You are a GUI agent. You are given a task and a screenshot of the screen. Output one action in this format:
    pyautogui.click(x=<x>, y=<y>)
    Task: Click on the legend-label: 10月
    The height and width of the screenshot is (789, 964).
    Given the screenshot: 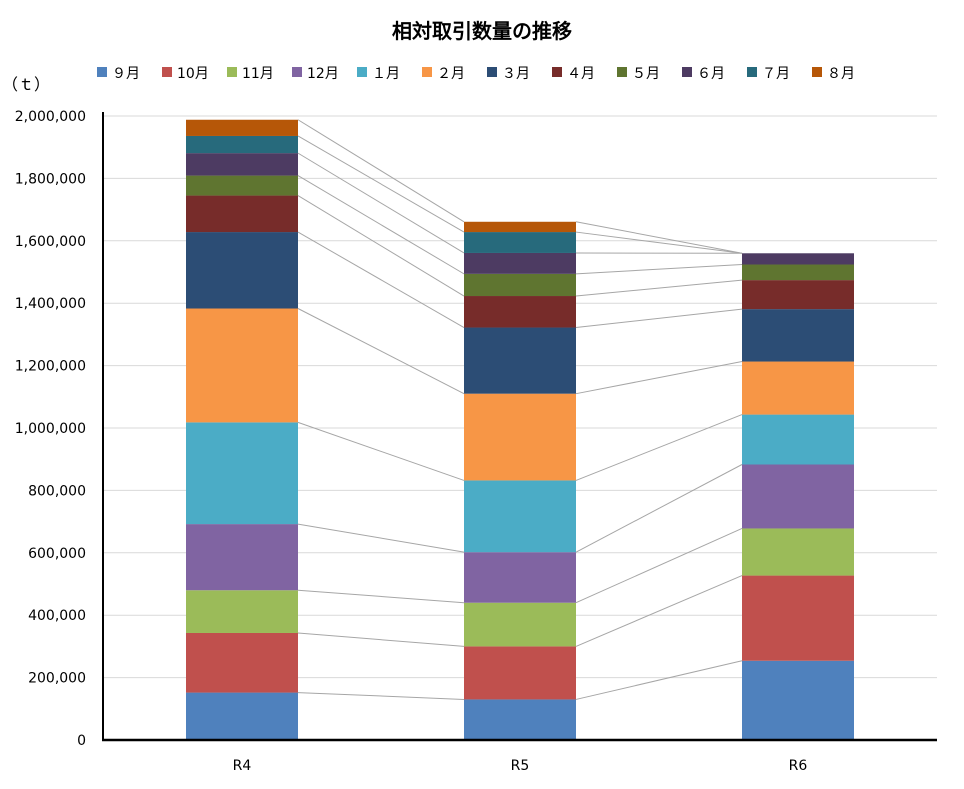 What is the action you would take?
    pyautogui.click(x=193, y=74)
    